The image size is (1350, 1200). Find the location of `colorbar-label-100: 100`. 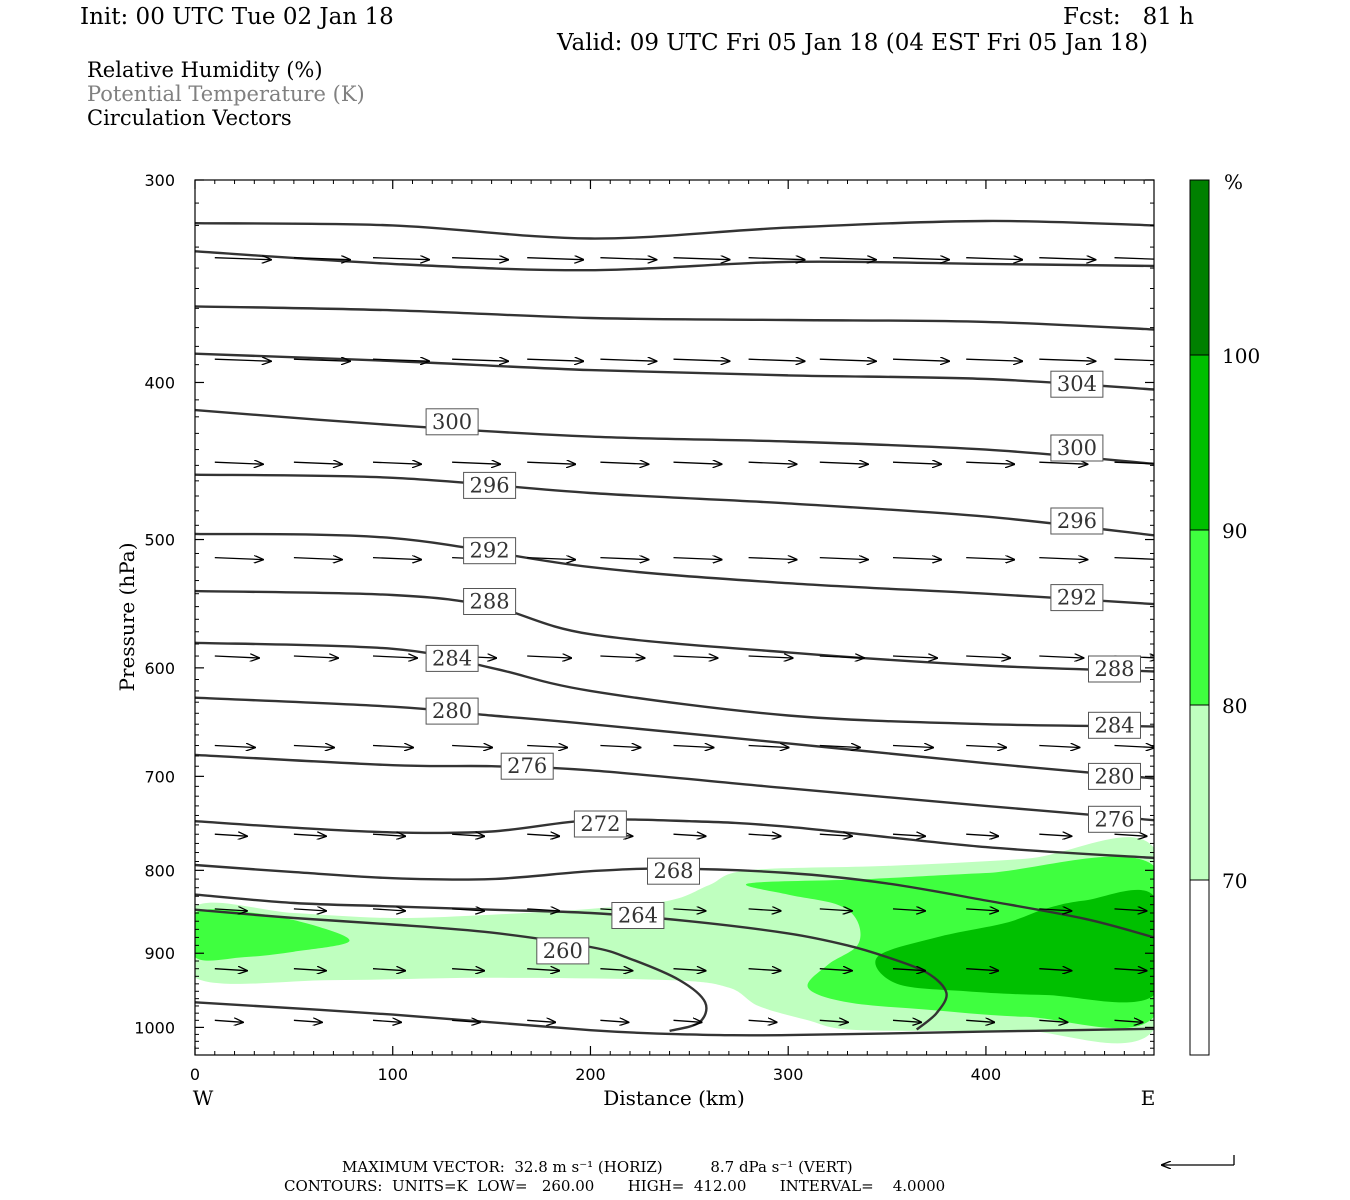

colorbar-label-100: 100 is located at coordinates (1241, 356).